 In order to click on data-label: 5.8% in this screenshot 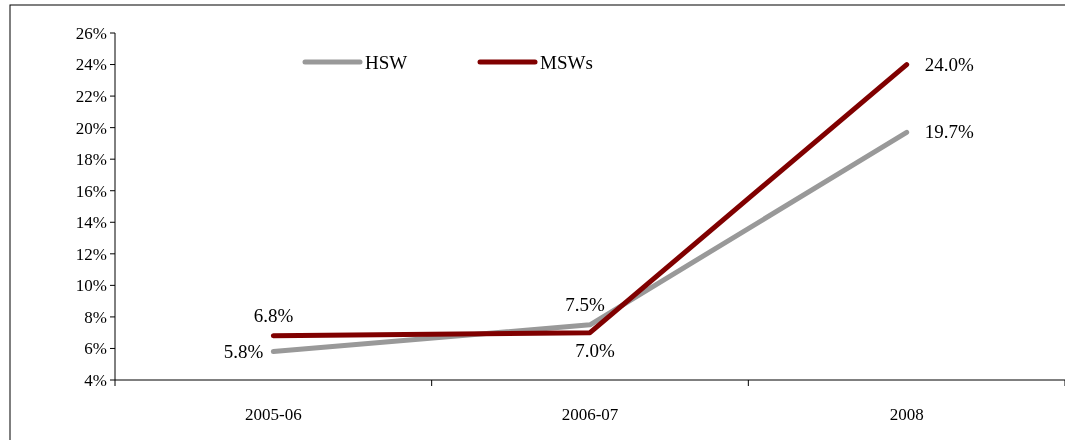, I will do `click(243, 351)`.